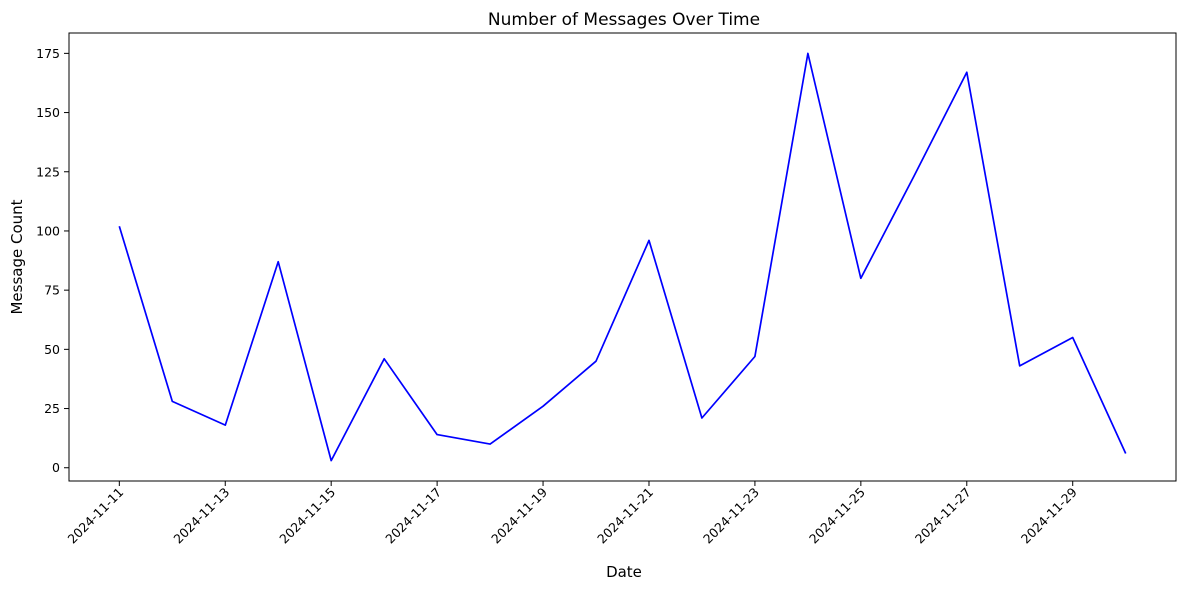 The width and height of the screenshot is (1189, 594). What do you see at coordinates (731, 516) in the screenshot?
I see `x-tick-label: 2024-11-23` at bounding box center [731, 516].